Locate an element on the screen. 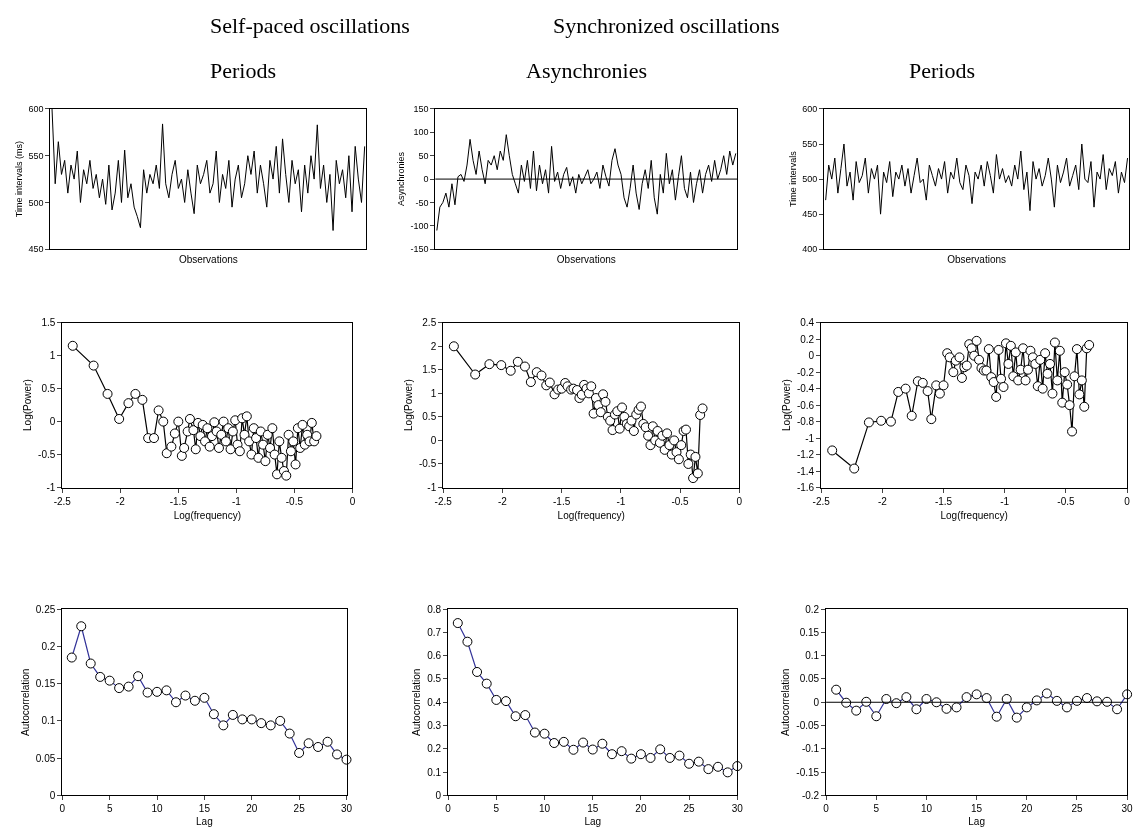 The height and width of the screenshot is (827, 1141). y-tick-label: 2 is located at coordinates (433, 346).